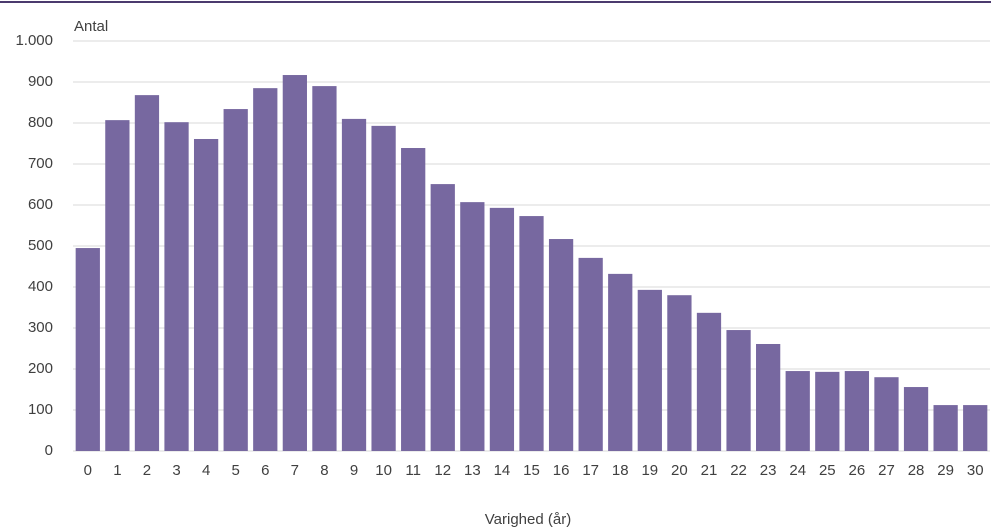  I want to click on x-tick-label: 9, so click(354, 470).